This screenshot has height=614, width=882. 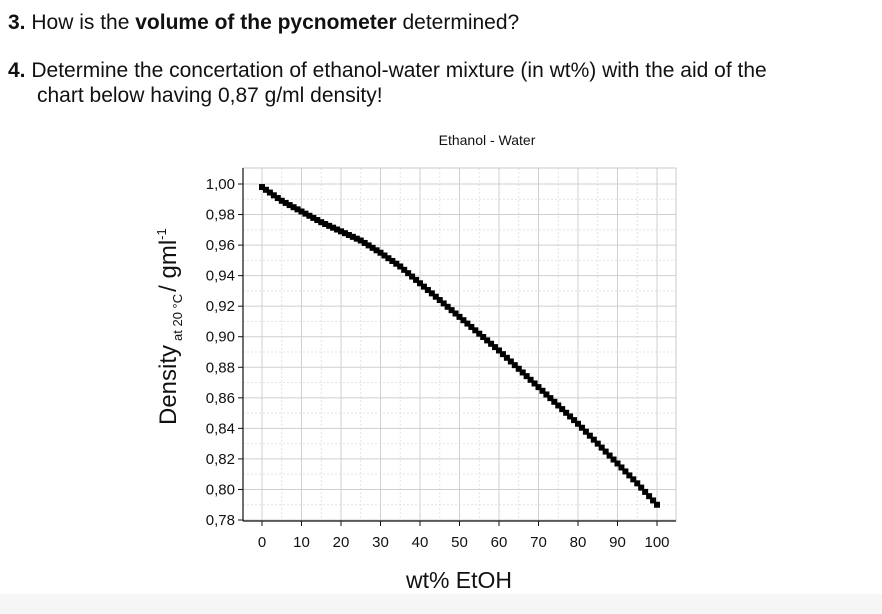 What do you see at coordinates (220, 489) in the screenshot?
I see `y-tick-label: 0,80` at bounding box center [220, 489].